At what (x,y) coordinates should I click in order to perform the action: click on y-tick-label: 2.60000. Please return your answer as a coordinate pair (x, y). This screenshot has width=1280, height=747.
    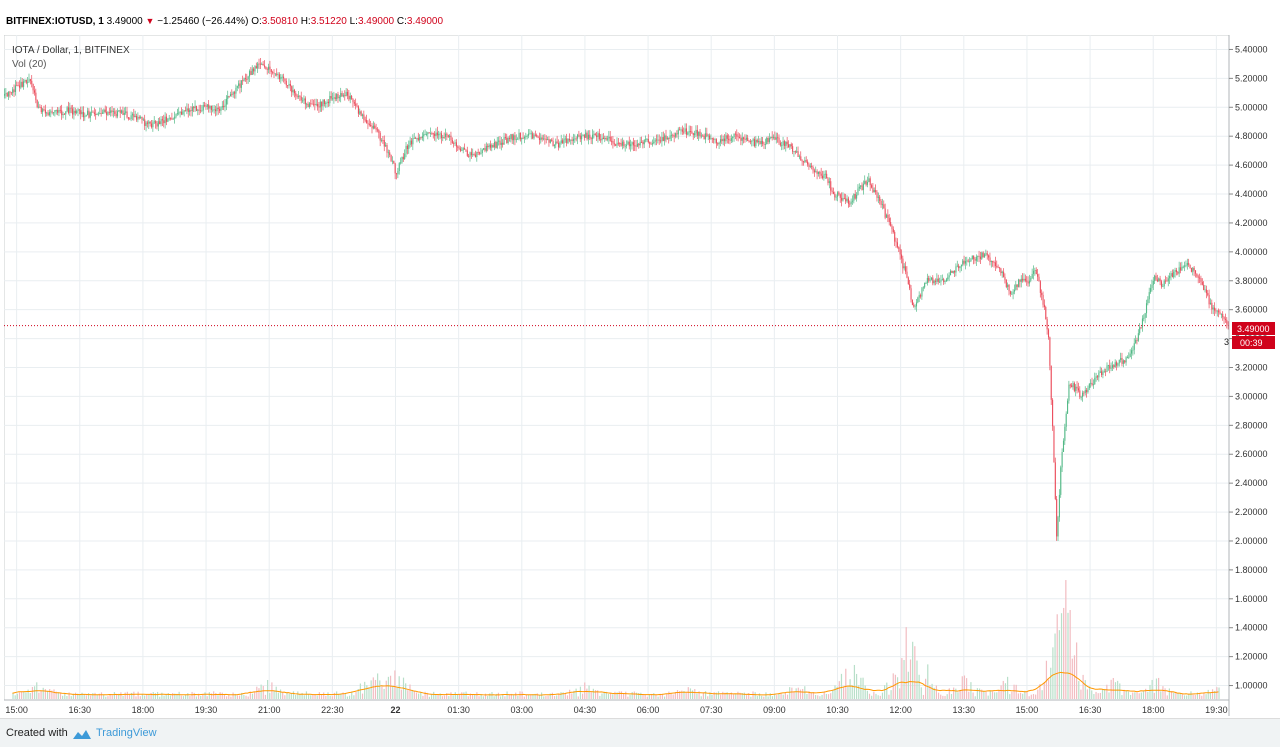
    Looking at the image, I should click on (1251, 454).